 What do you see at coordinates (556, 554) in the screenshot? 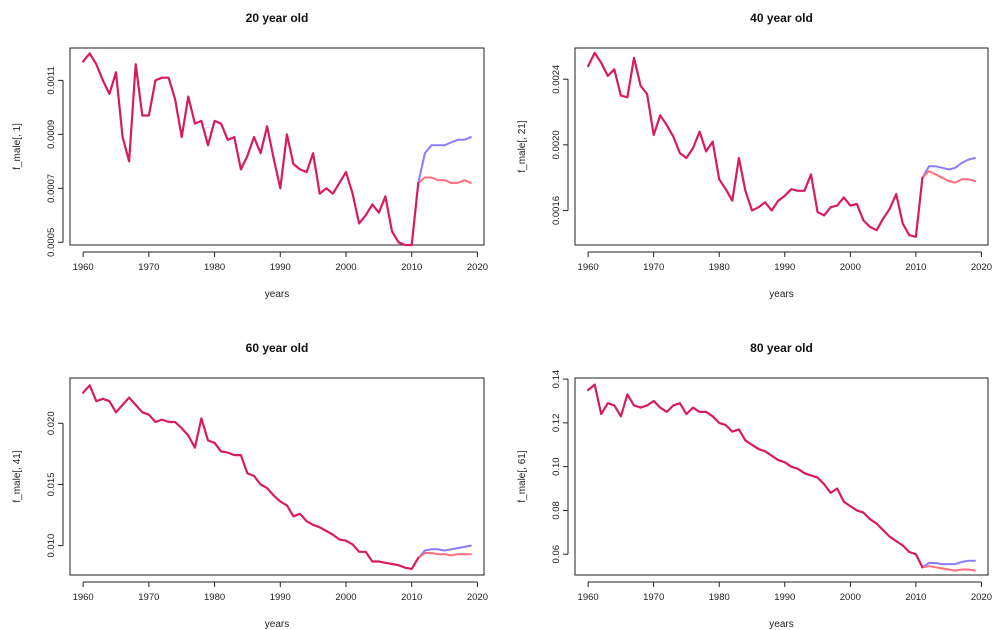
I see `y-tick-label: 0.06` at bounding box center [556, 554].